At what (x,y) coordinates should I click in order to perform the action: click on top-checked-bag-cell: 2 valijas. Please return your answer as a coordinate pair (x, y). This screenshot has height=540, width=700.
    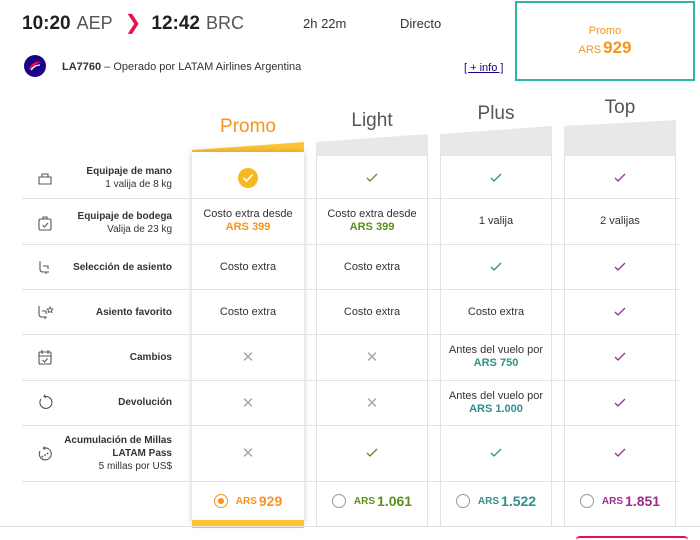
    Looking at the image, I should click on (620, 220).